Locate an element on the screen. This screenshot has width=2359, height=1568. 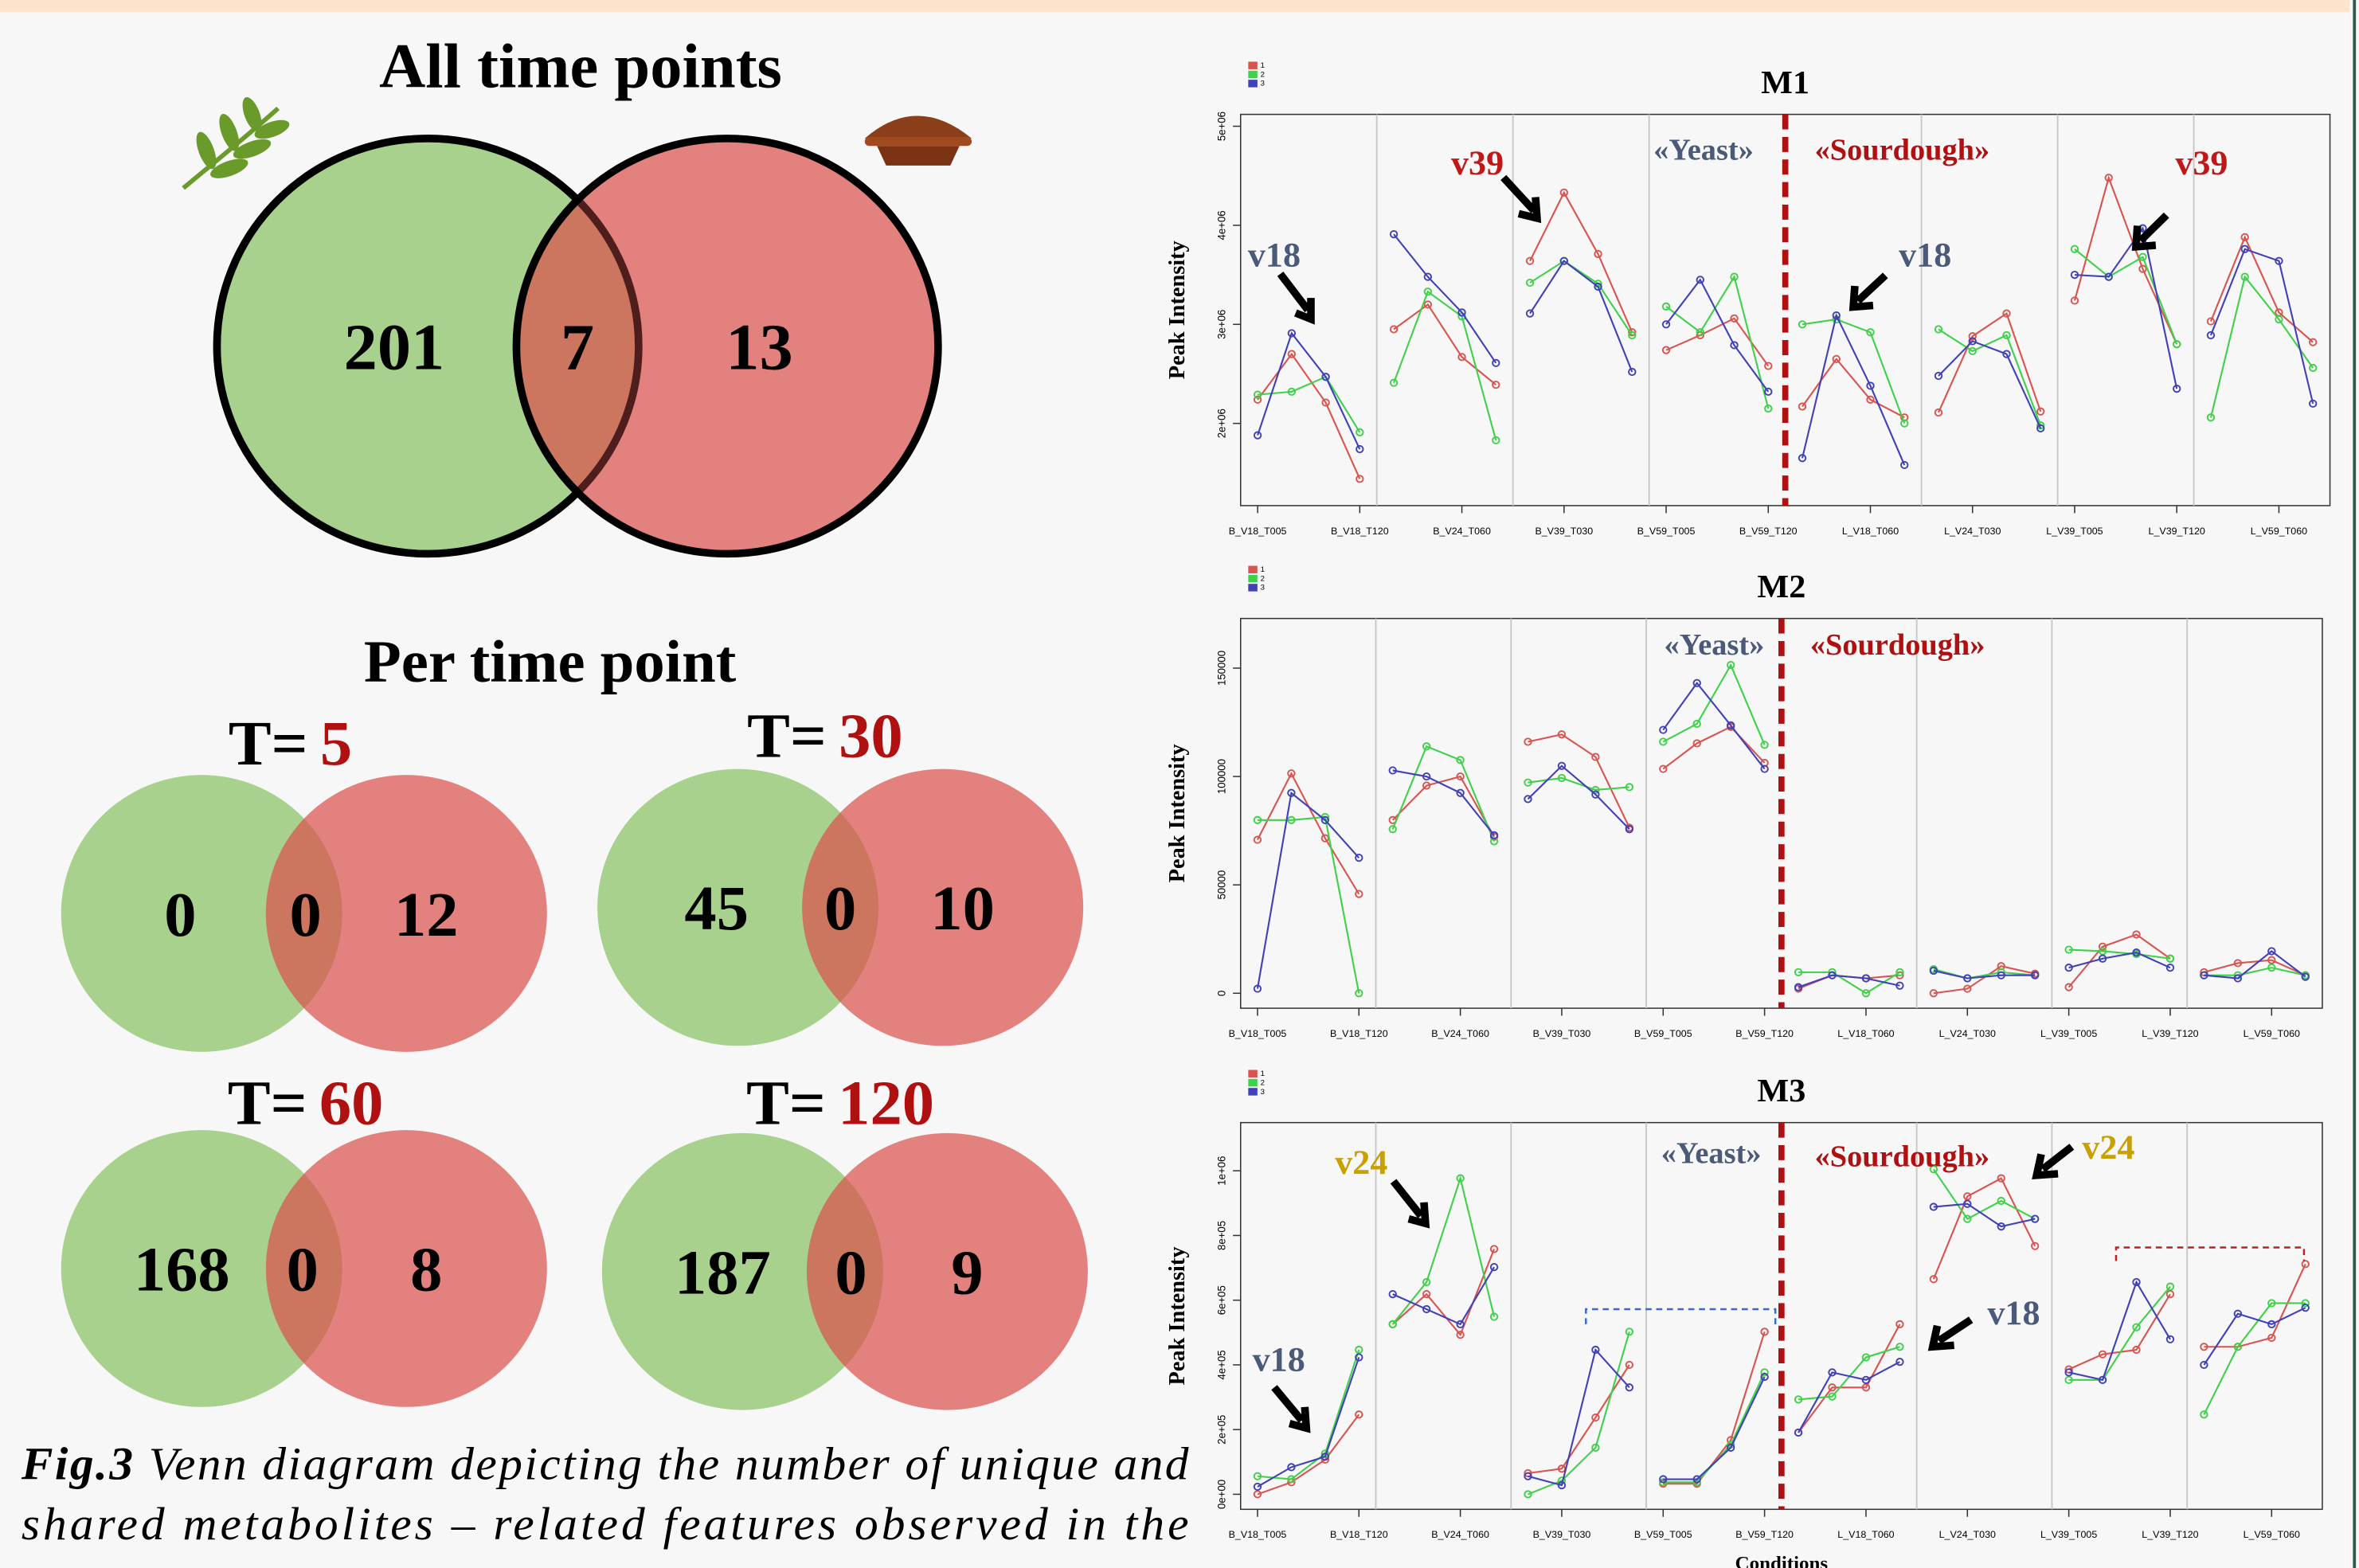
venn-right-set is located at coordinates (943, 907).